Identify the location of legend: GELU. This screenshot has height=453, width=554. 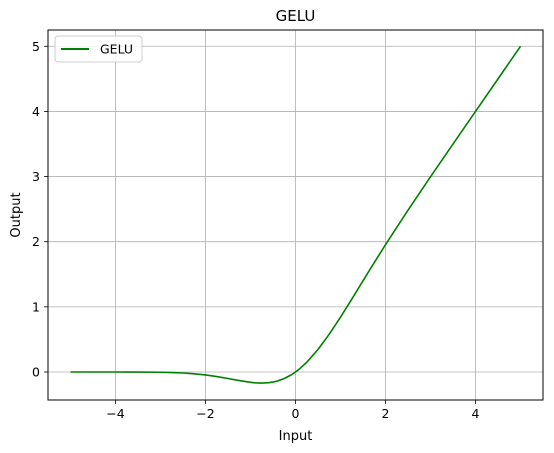
(98, 49).